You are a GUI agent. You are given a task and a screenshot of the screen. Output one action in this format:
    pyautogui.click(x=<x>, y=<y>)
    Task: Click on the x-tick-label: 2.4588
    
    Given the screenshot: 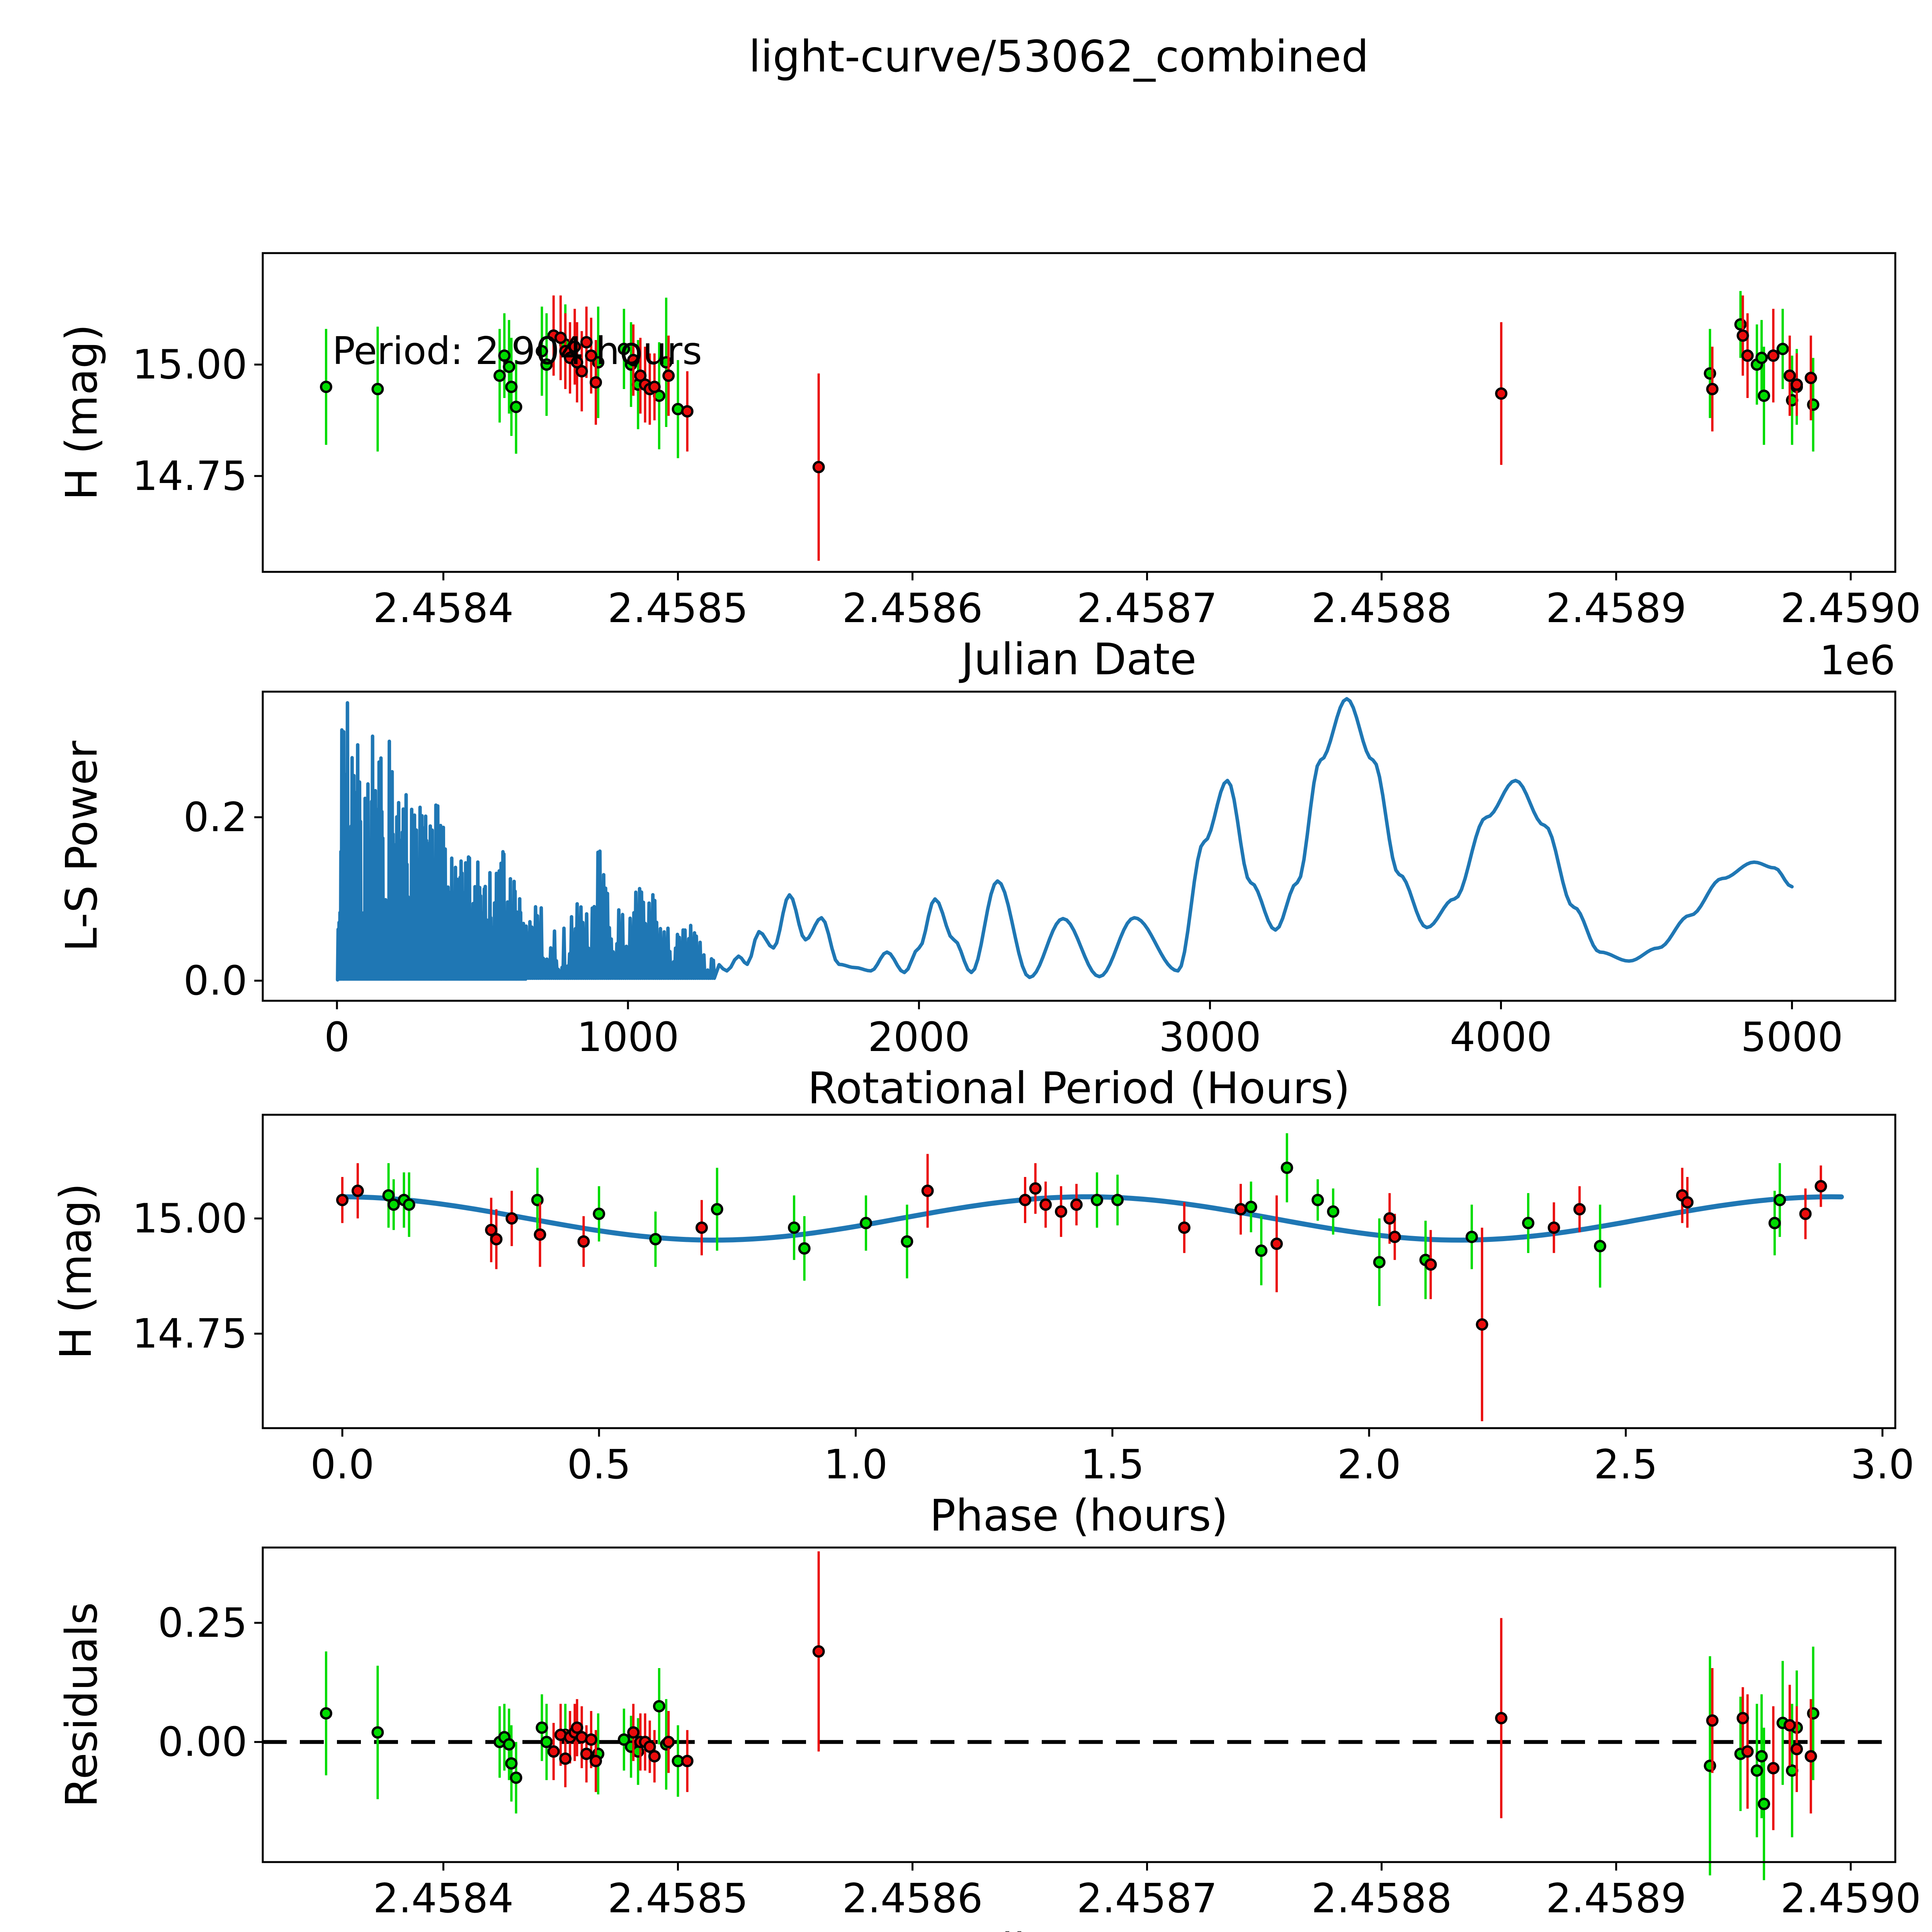 What is the action you would take?
    pyautogui.click(x=1382, y=609)
    